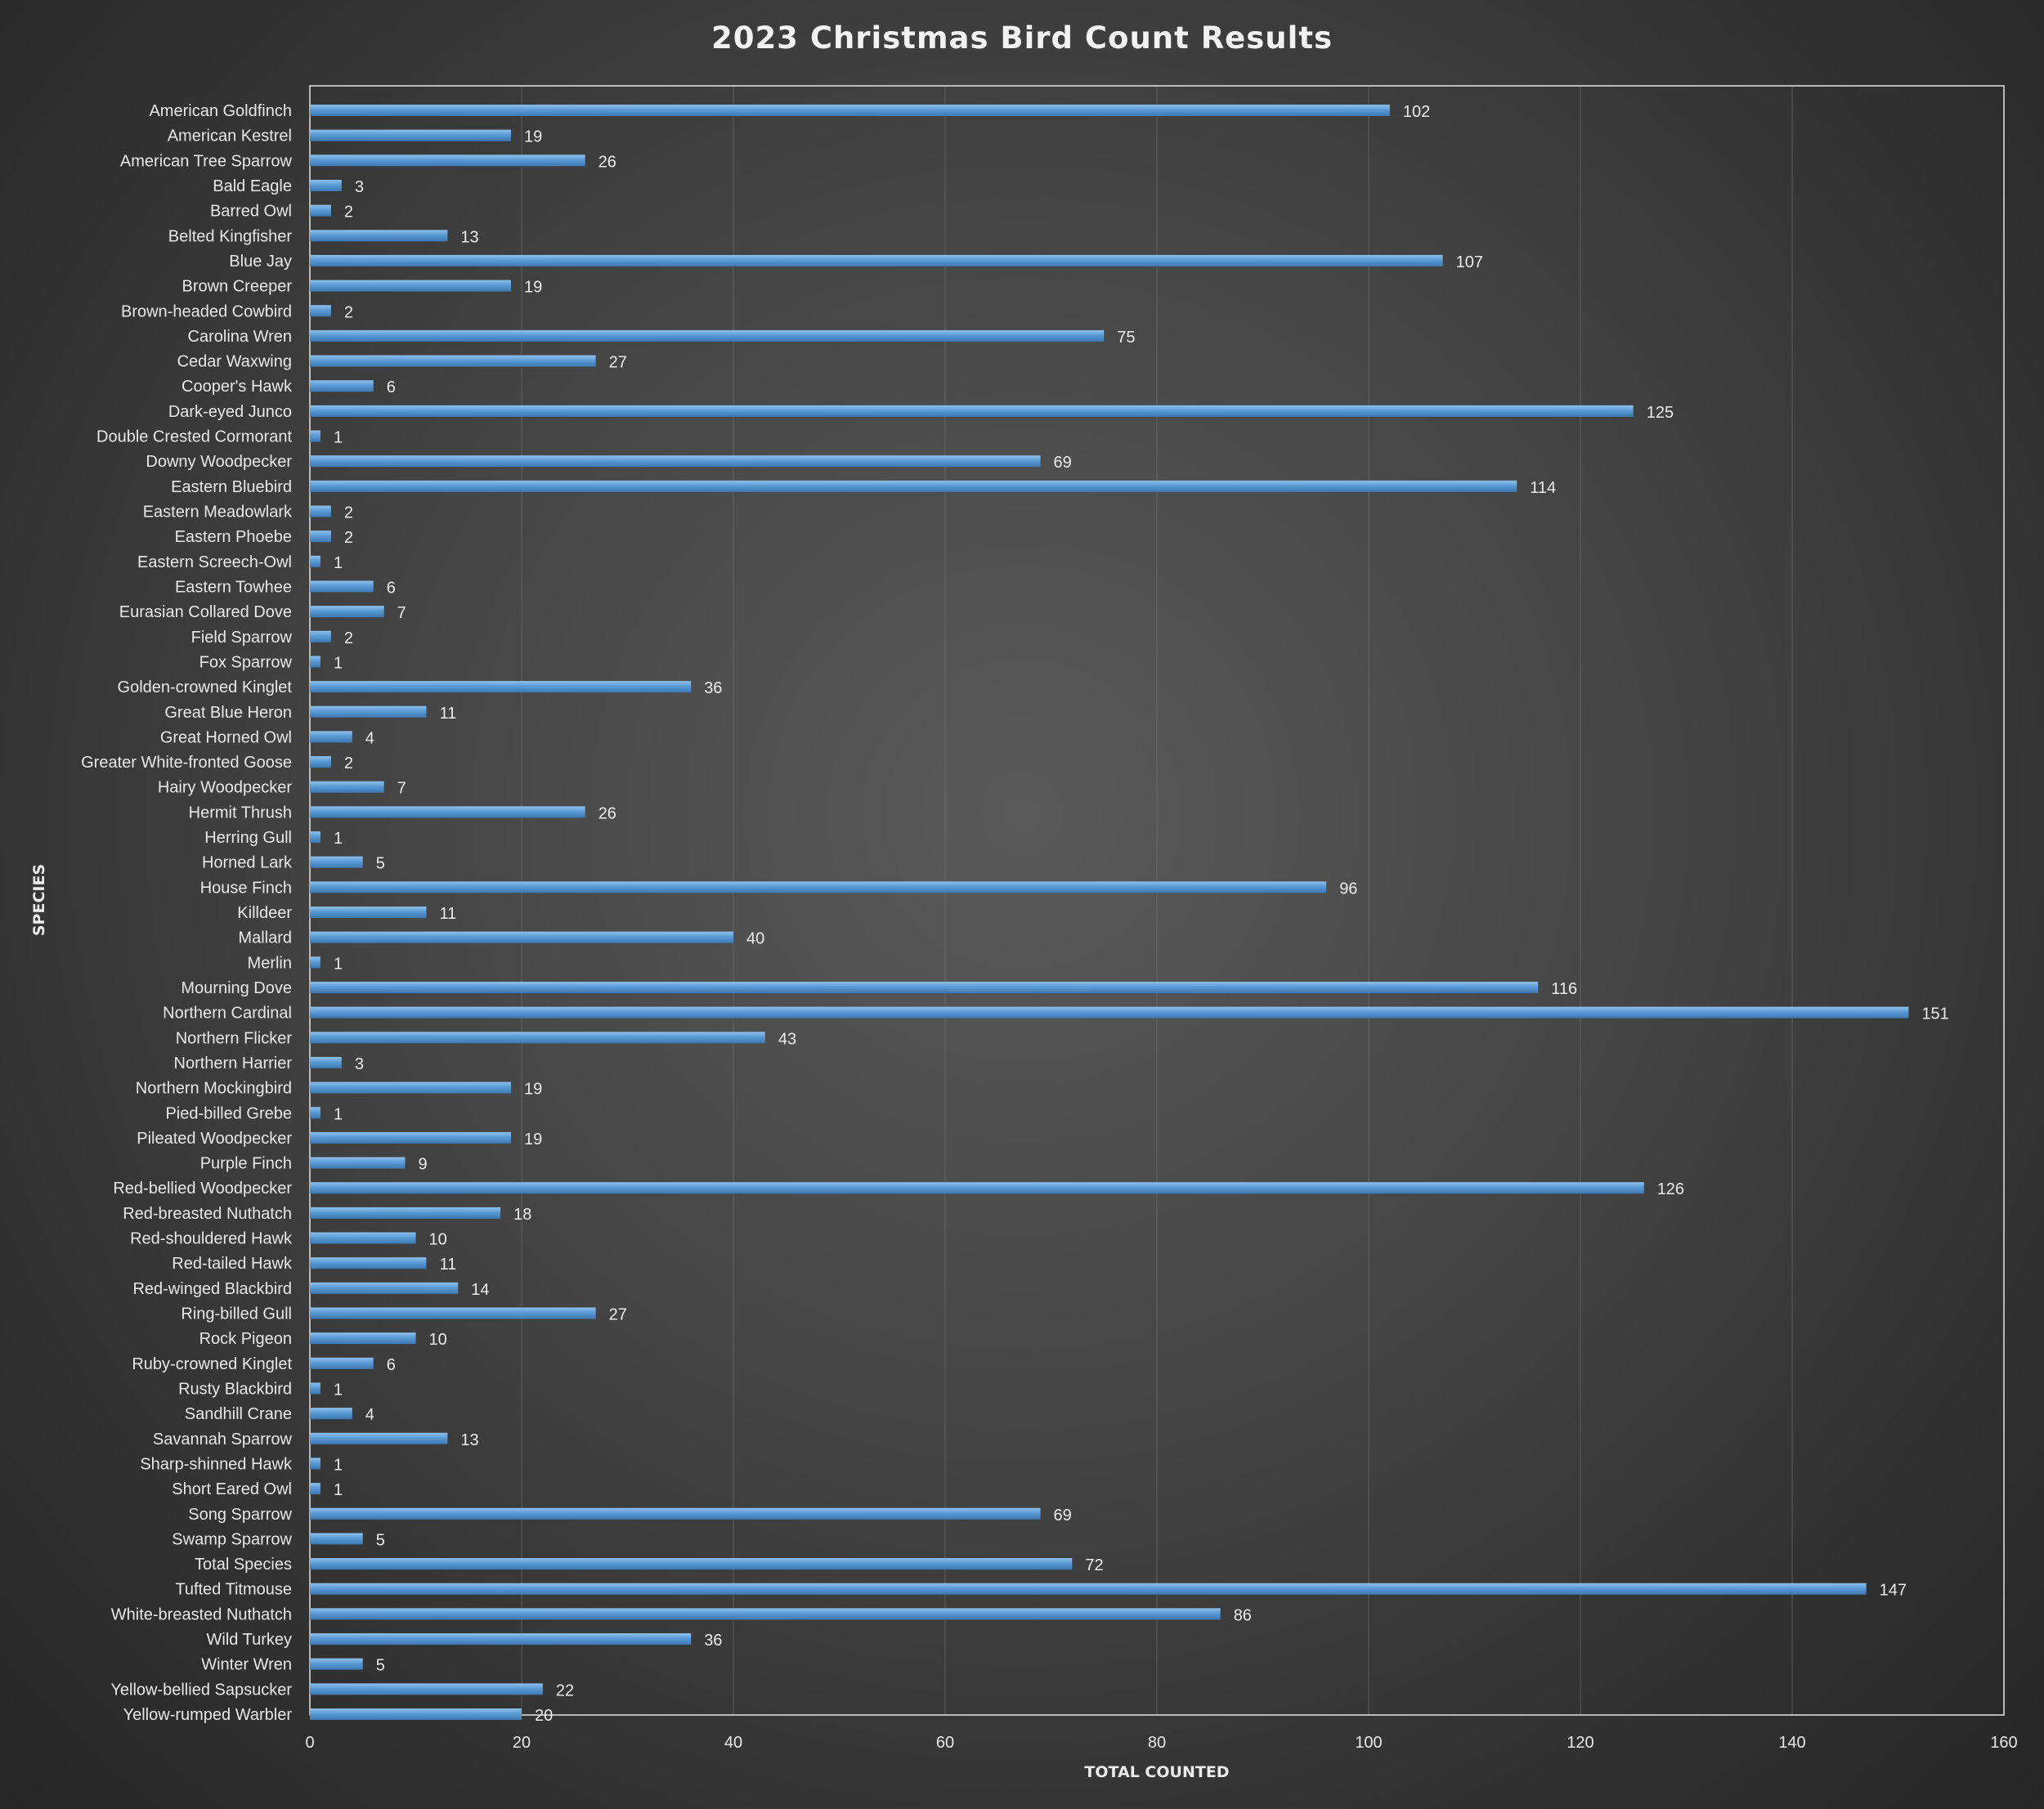  Describe the element at coordinates (206, 612) in the screenshot. I see `category-label: Eurasian Collared Dove` at that location.